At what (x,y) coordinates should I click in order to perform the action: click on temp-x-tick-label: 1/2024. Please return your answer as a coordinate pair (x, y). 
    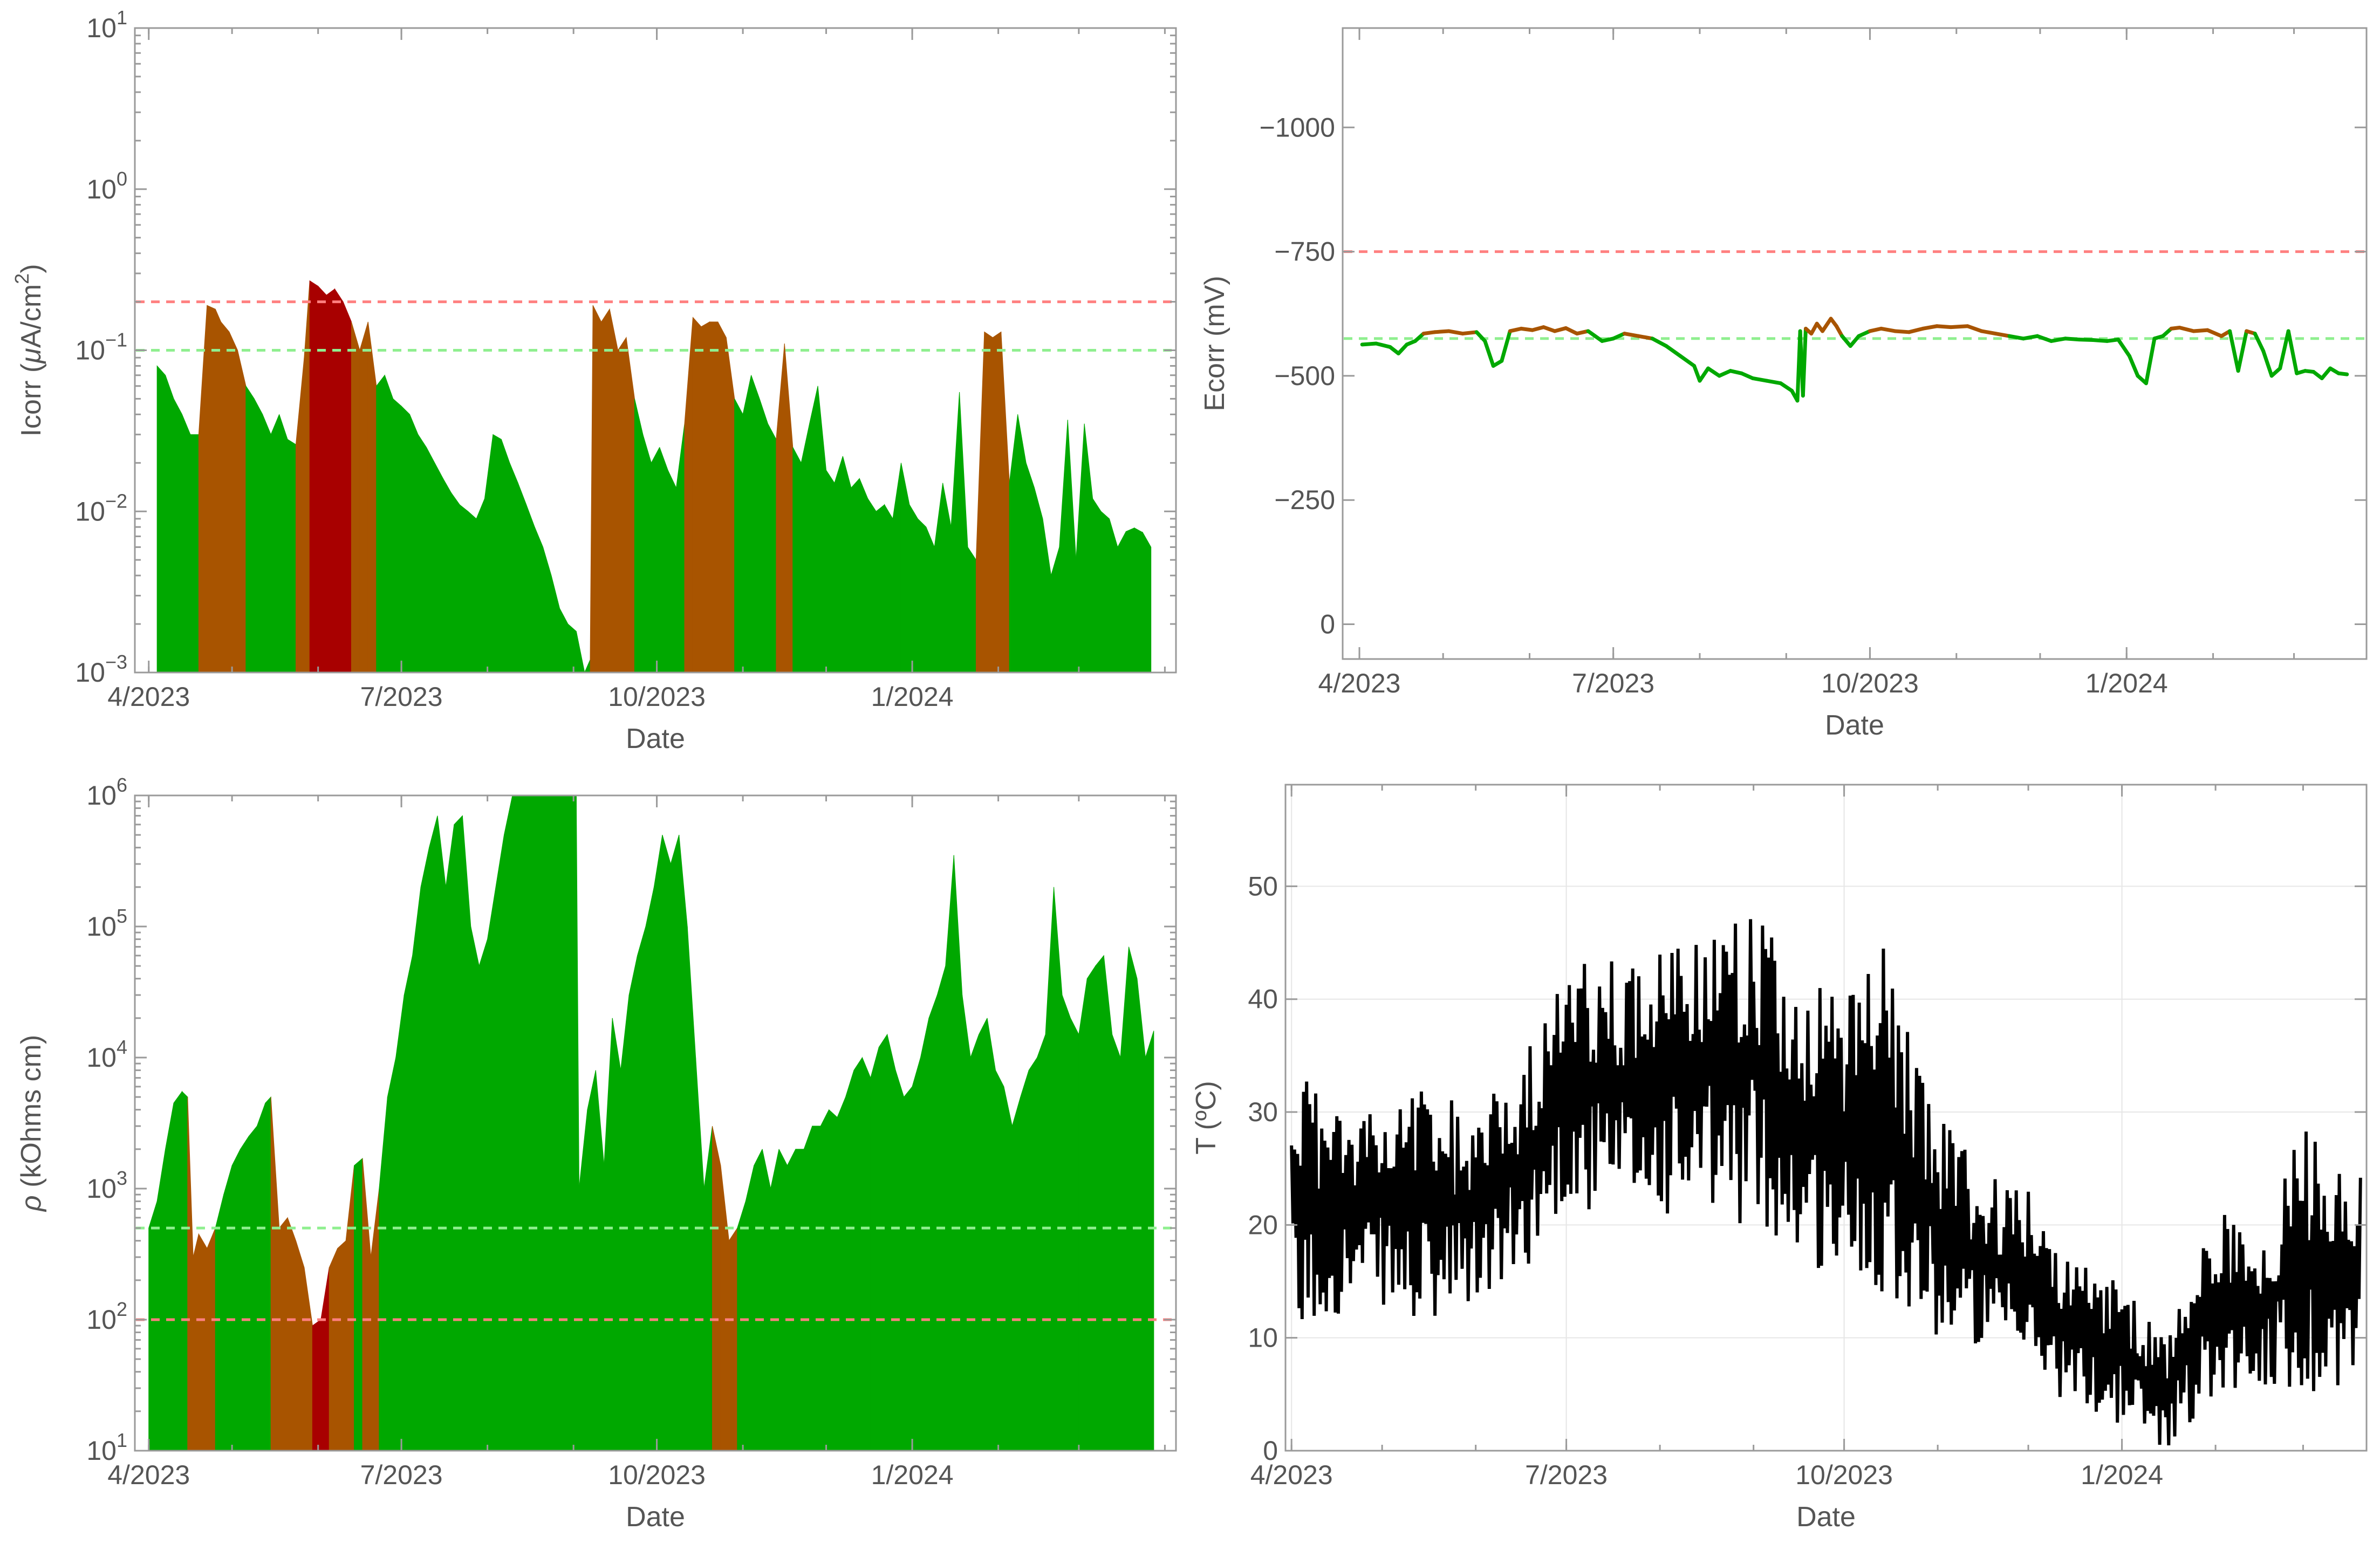
    Looking at the image, I should click on (2122, 1475).